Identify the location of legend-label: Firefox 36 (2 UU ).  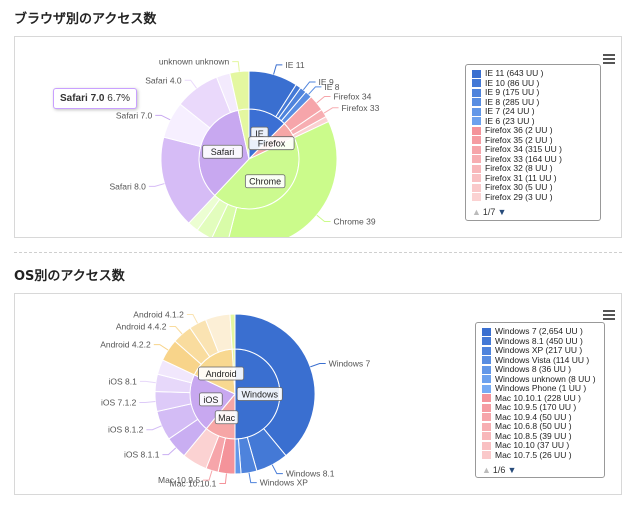
(519, 130).